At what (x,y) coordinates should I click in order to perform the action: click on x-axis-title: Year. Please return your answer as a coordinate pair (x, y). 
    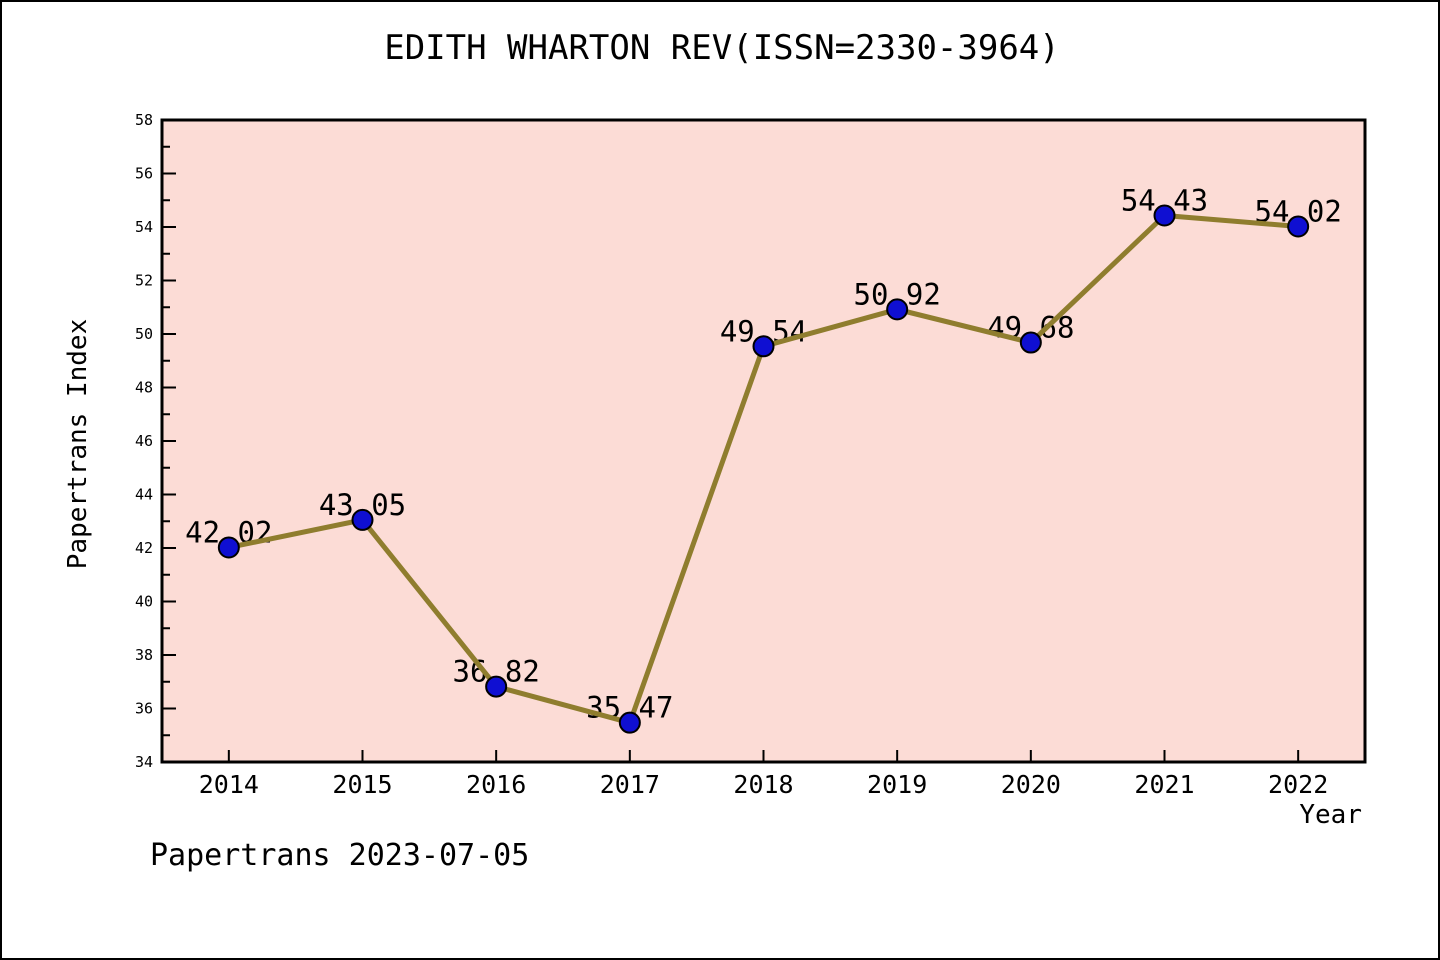
    Looking at the image, I should click on (1330, 815).